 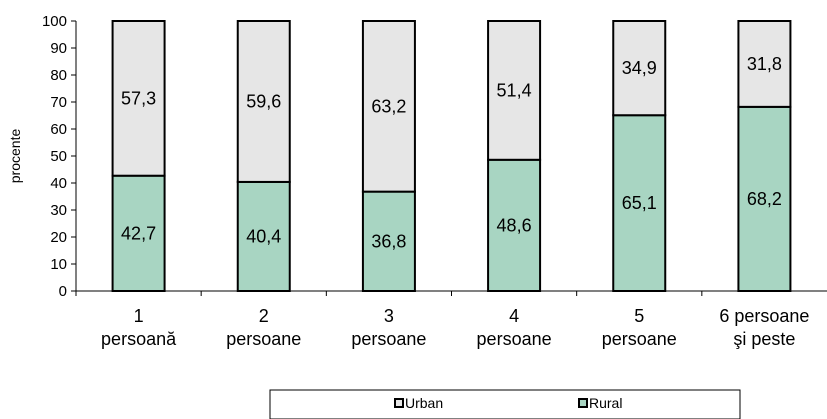 I want to click on x-tick-label: 4 persoane, so click(x=514, y=327).